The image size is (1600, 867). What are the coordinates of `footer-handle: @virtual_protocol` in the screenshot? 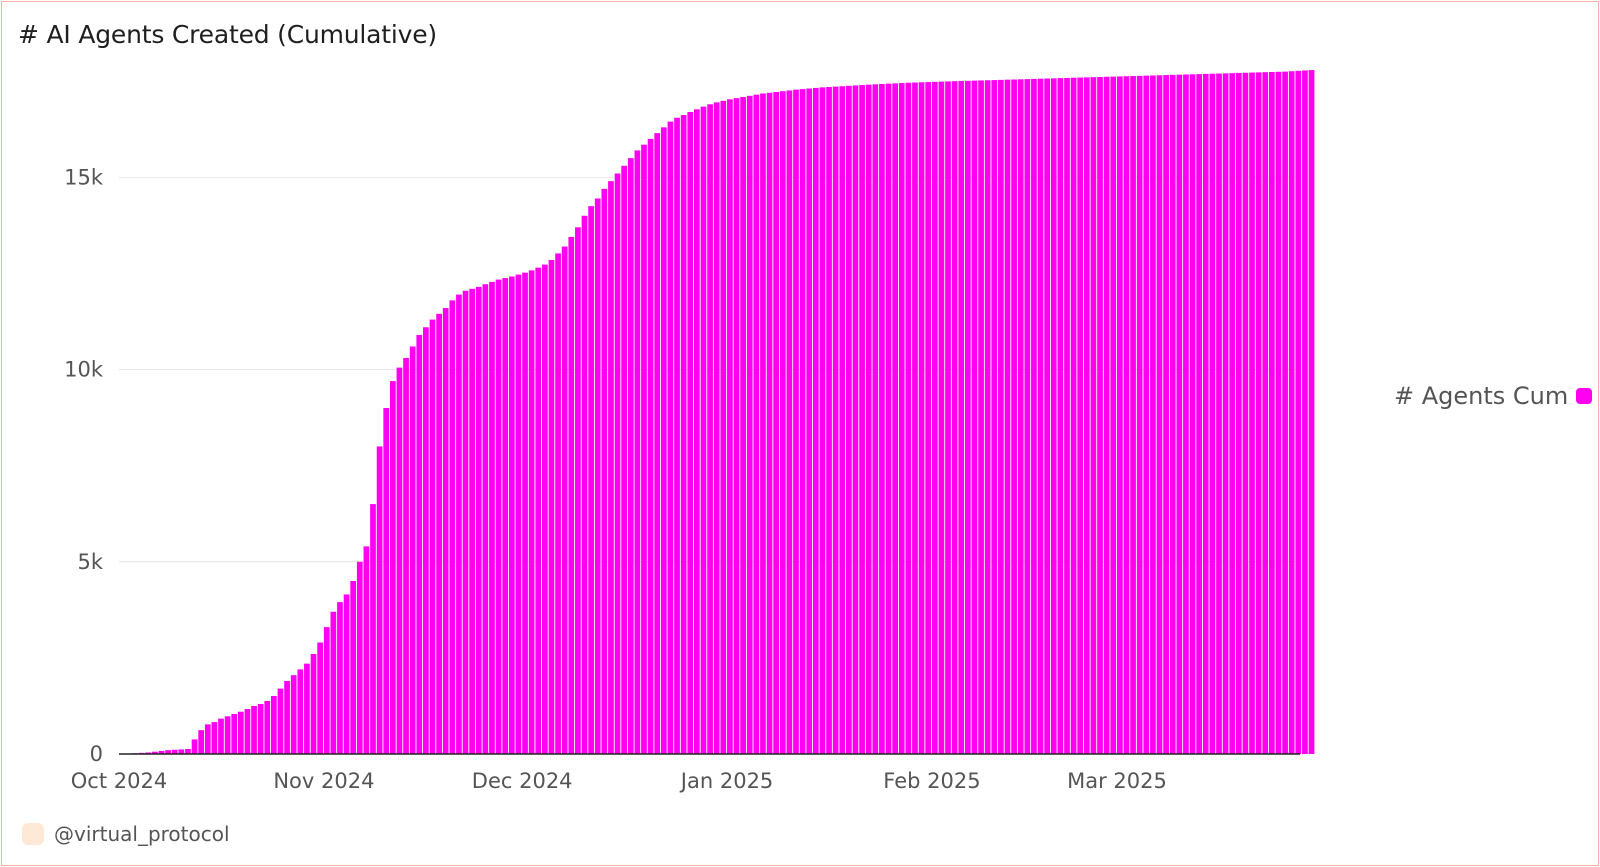 It's located at (142, 834).